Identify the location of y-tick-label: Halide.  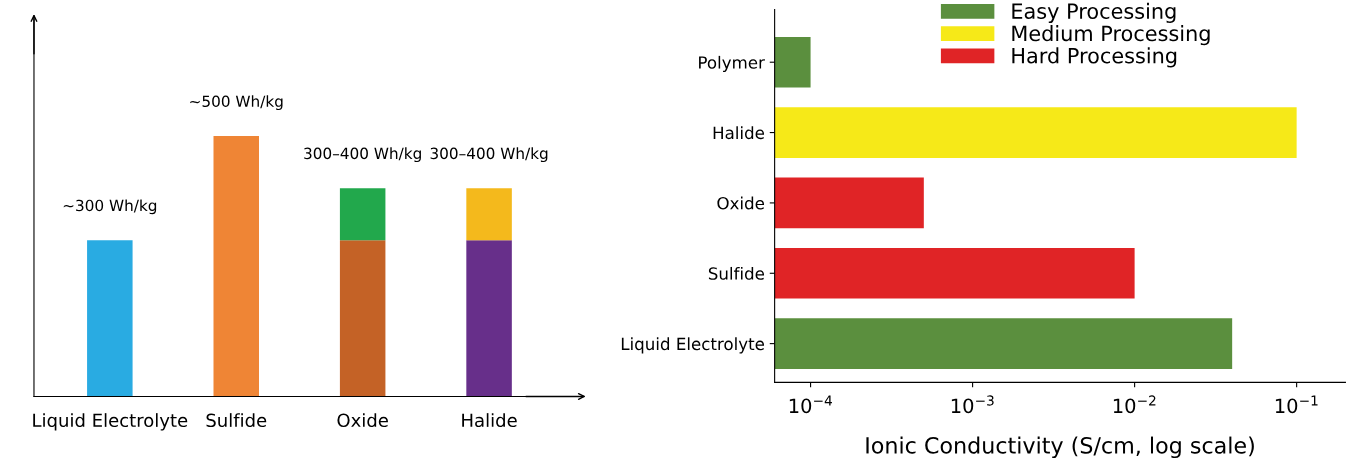
(739, 133).